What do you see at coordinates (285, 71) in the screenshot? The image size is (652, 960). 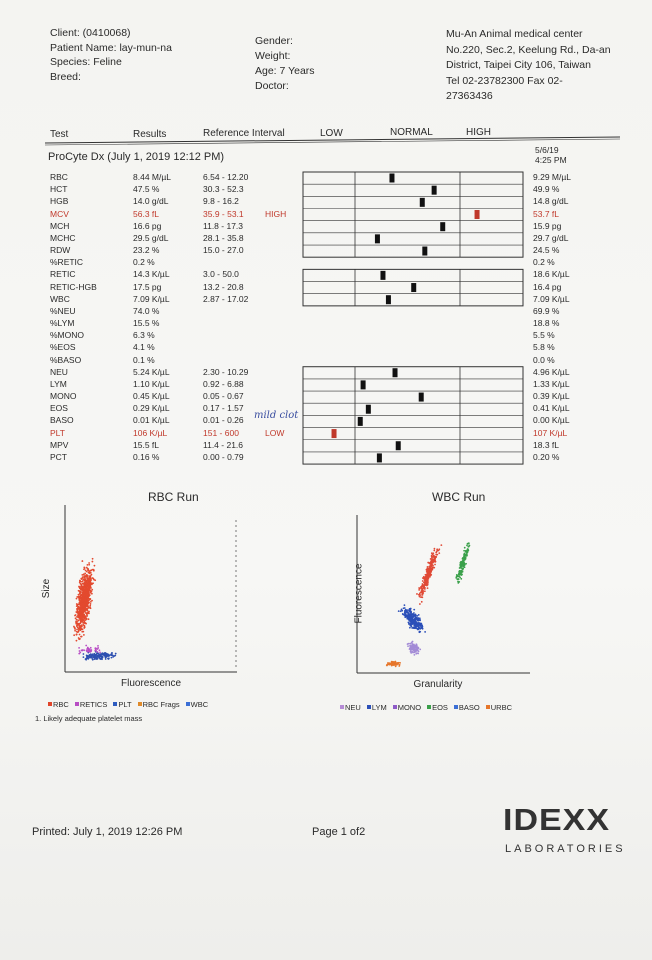 I see `patient-info: Age: 7 Years` at bounding box center [285, 71].